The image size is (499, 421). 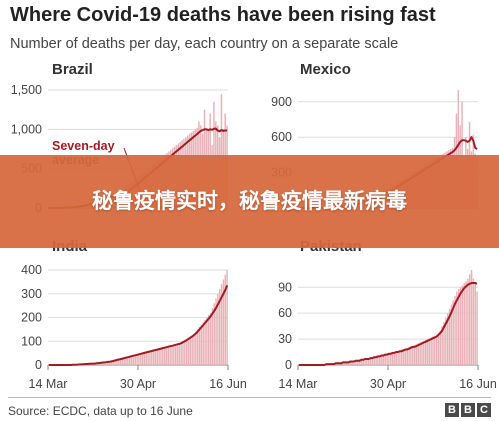 What do you see at coordinates (298, 384) in the screenshot?
I see `x-tick-label: 14 Mar` at bounding box center [298, 384].